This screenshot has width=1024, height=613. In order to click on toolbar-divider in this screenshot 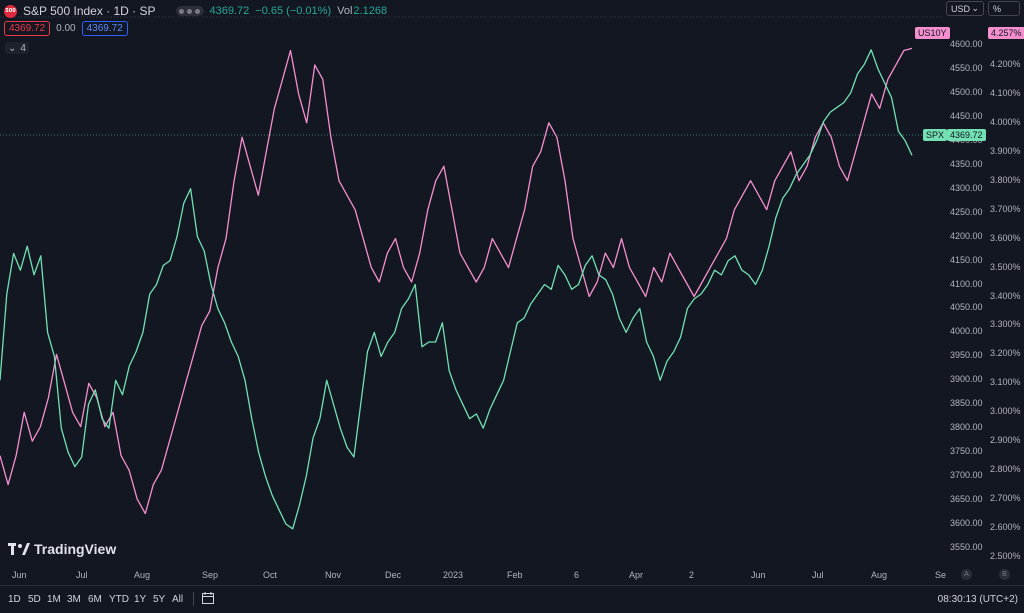, I will do `click(193, 599)`.